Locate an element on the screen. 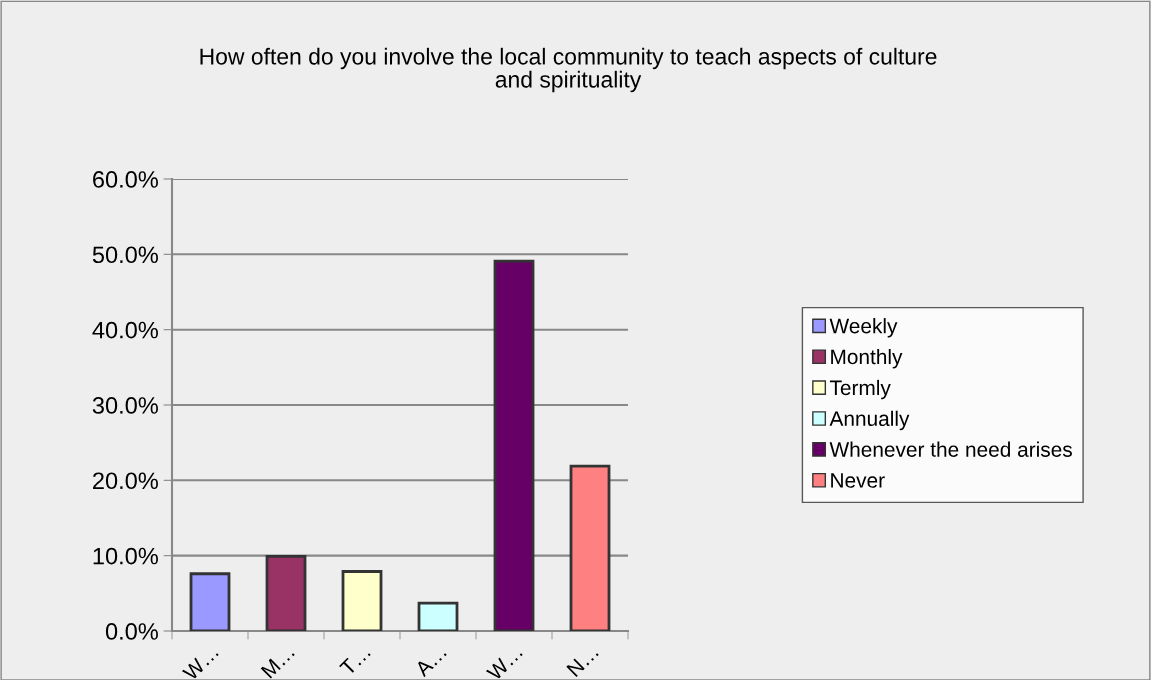 Image resolution: width=1151 pixels, height=680 pixels. y-tick-label: 0.0% is located at coordinates (131, 631).